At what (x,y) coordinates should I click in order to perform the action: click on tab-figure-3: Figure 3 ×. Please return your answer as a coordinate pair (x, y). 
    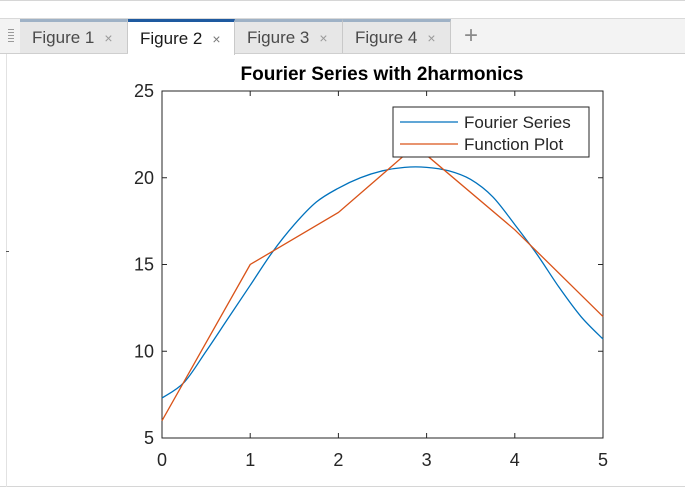
    Looking at the image, I should click on (289, 36).